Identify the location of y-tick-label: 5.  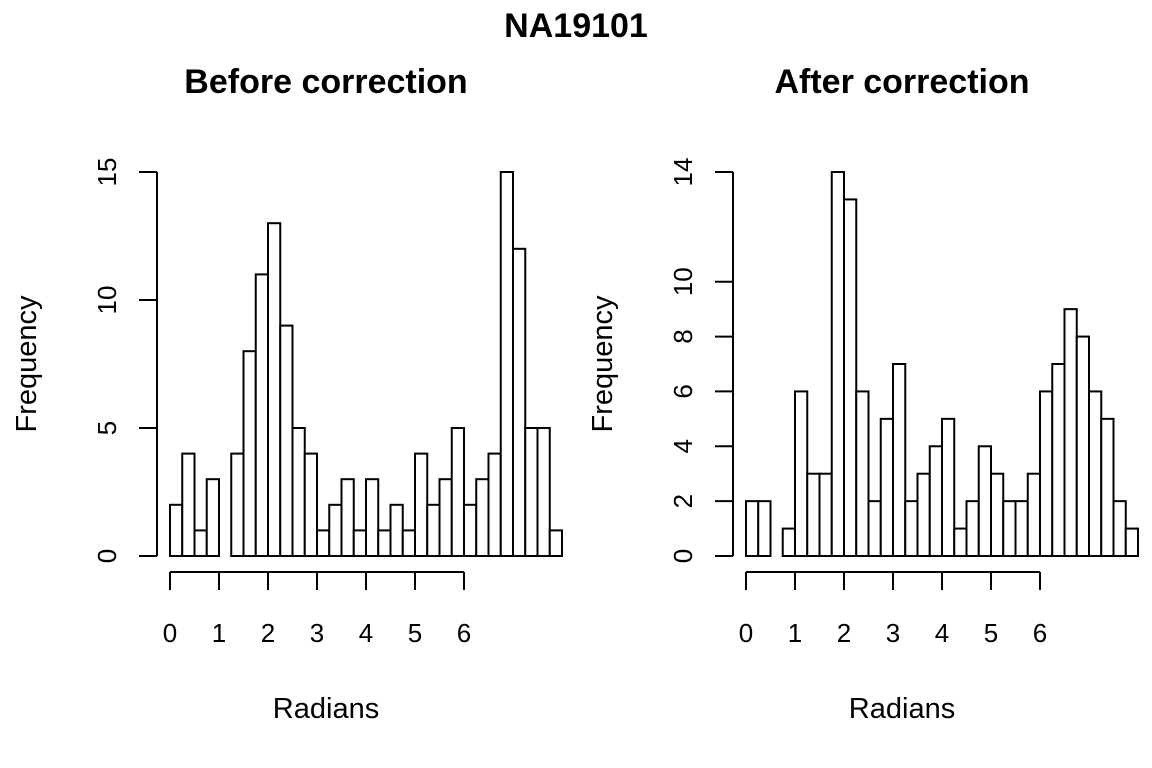
(107, 428).